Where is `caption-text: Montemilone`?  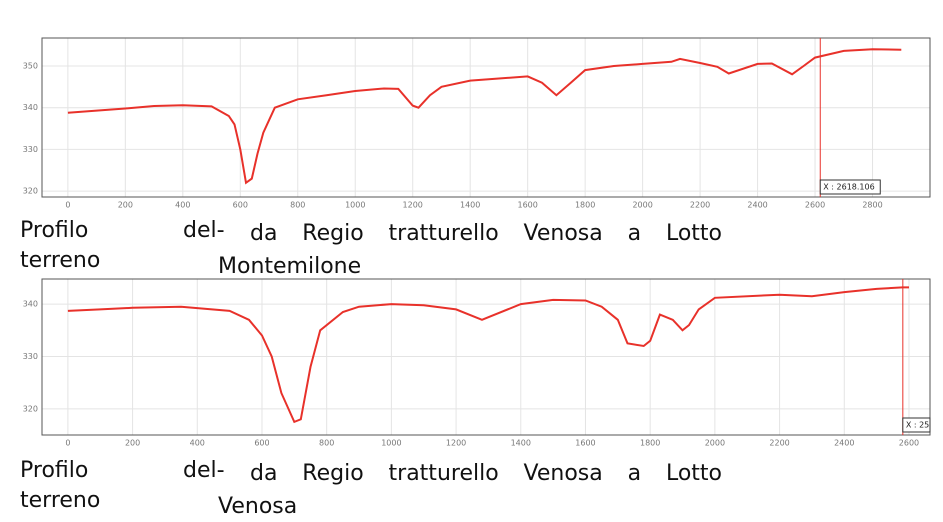
caption-text: Montemilone is located at coordinates (290, 266).